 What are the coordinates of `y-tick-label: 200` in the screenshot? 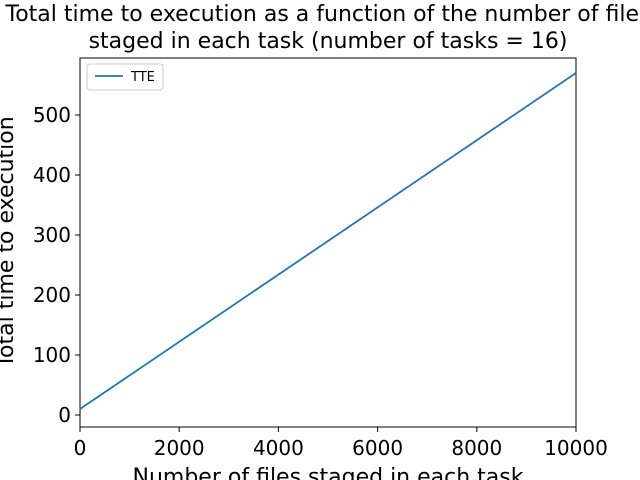 It's located at (52, 295).